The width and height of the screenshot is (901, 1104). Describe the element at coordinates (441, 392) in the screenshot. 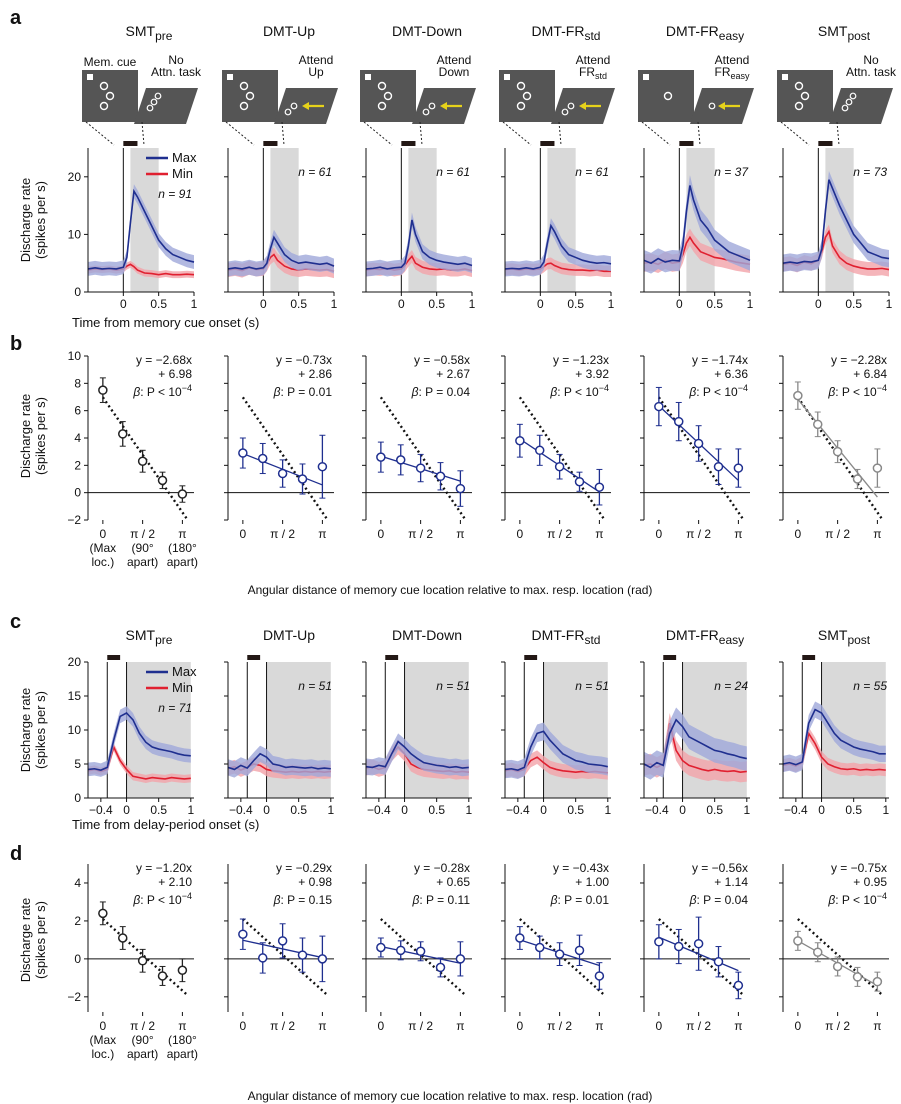

I see `regression-stat: β: P = 0.04` at that location.